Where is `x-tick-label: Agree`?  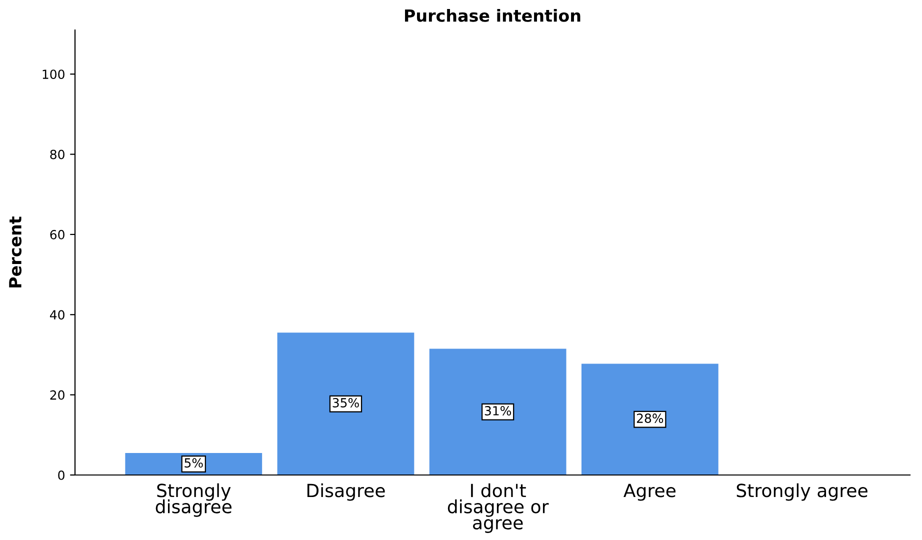
x-tick-label: Agree is located at coordinates (650, 492).